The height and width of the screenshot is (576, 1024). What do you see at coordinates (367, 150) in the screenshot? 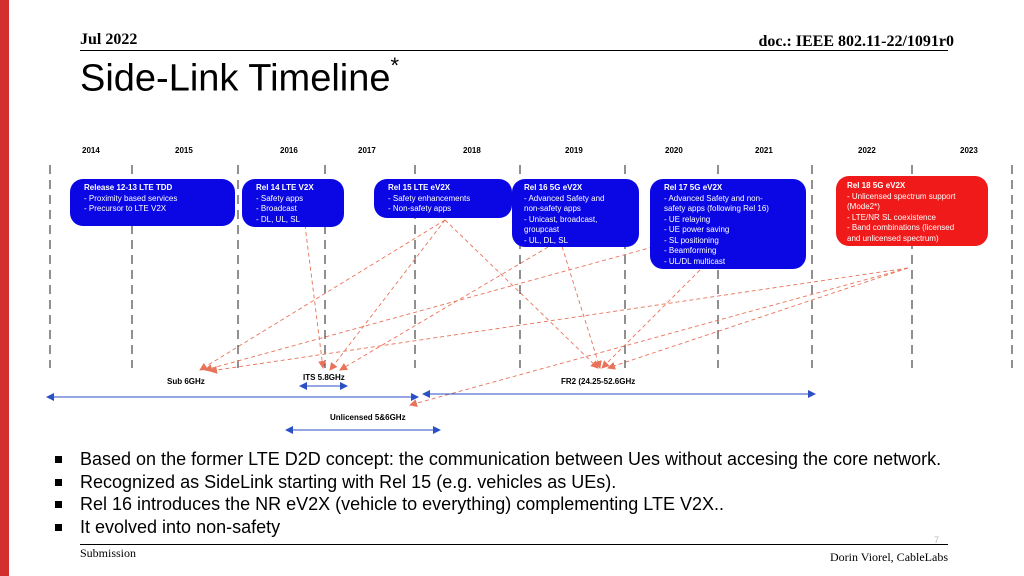
I see `year-label: 2017` at bounding box center [367, 150].